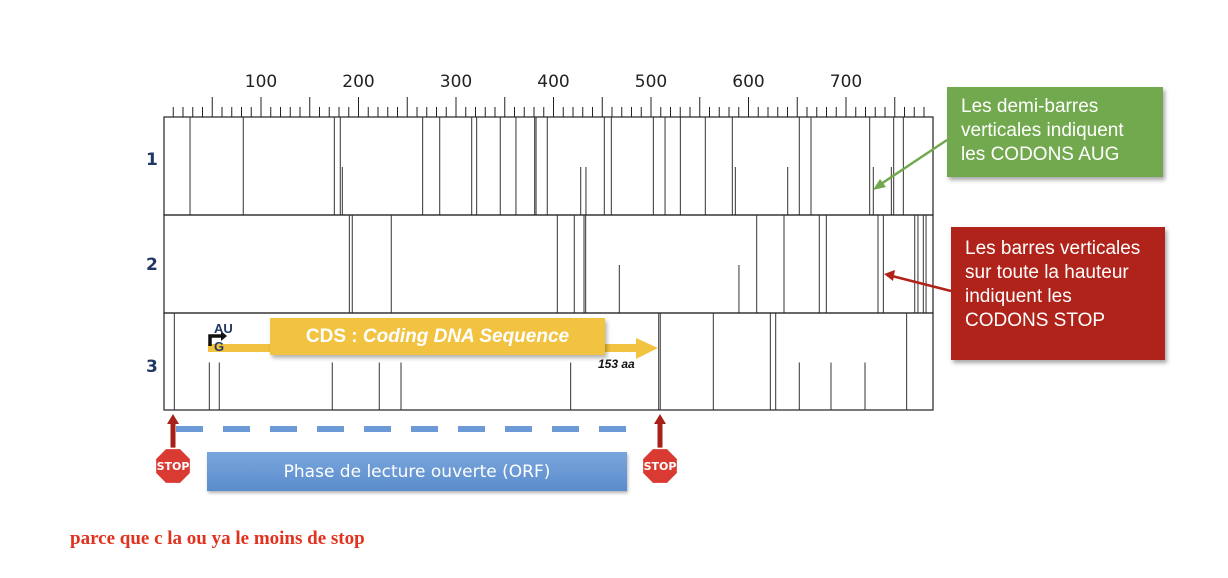 The width and height of the screenshot is (1228, 578). I want to click on handwritten-note: parce que c la ou ya le moins de stop, so click(217, 538).